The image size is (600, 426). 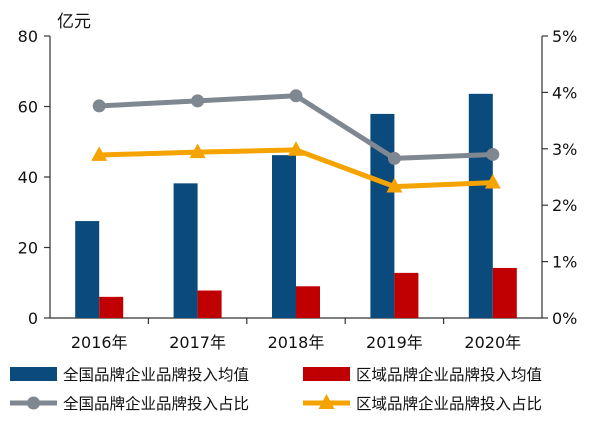 I want to click on x-axis-tick-label: 2019年, so click(x=394, y=342).